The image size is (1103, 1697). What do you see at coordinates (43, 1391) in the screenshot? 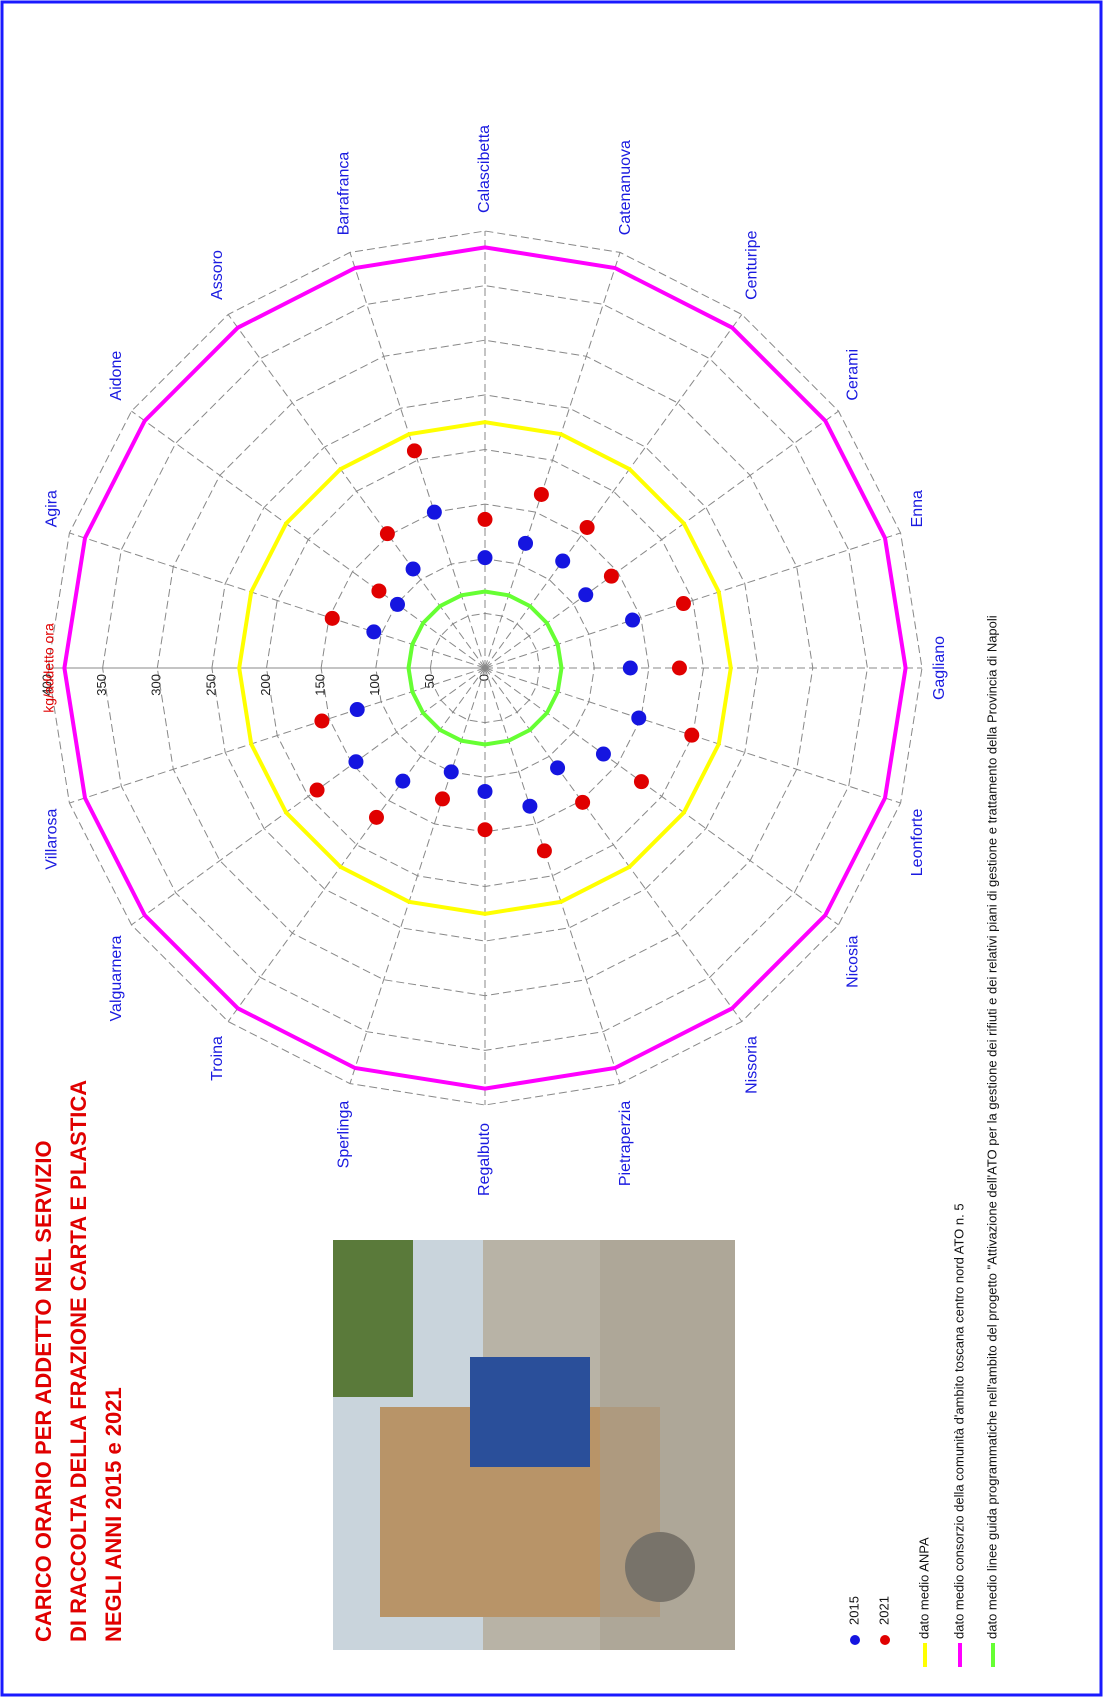
I see `chart-title: CARICO ORARIO PER ADDETTO NEL SERVIZIO` at bounding box center [43, 1391].